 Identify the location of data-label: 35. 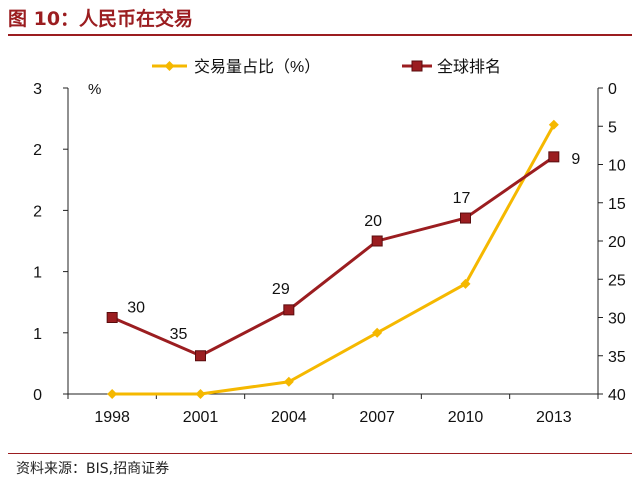
(179, 334).